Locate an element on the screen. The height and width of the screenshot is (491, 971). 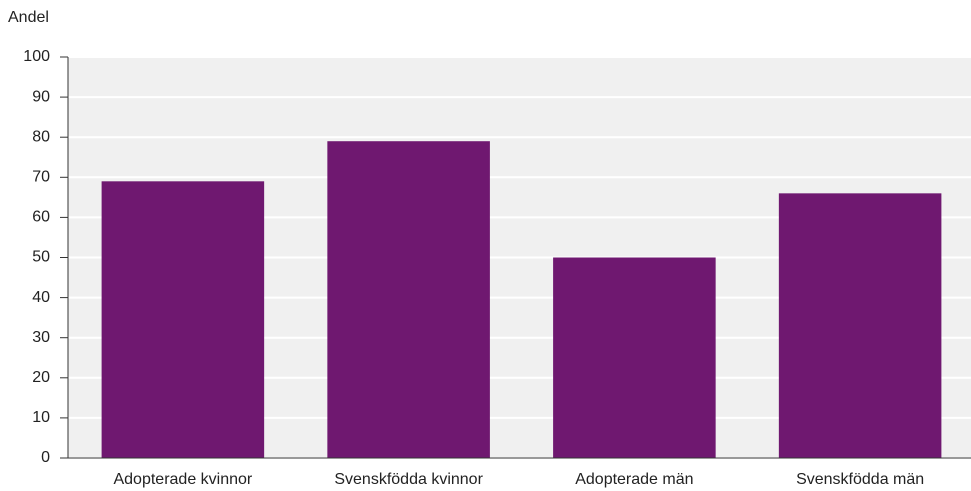
y-tick-label: 90 is located at coordinates (41, 96).